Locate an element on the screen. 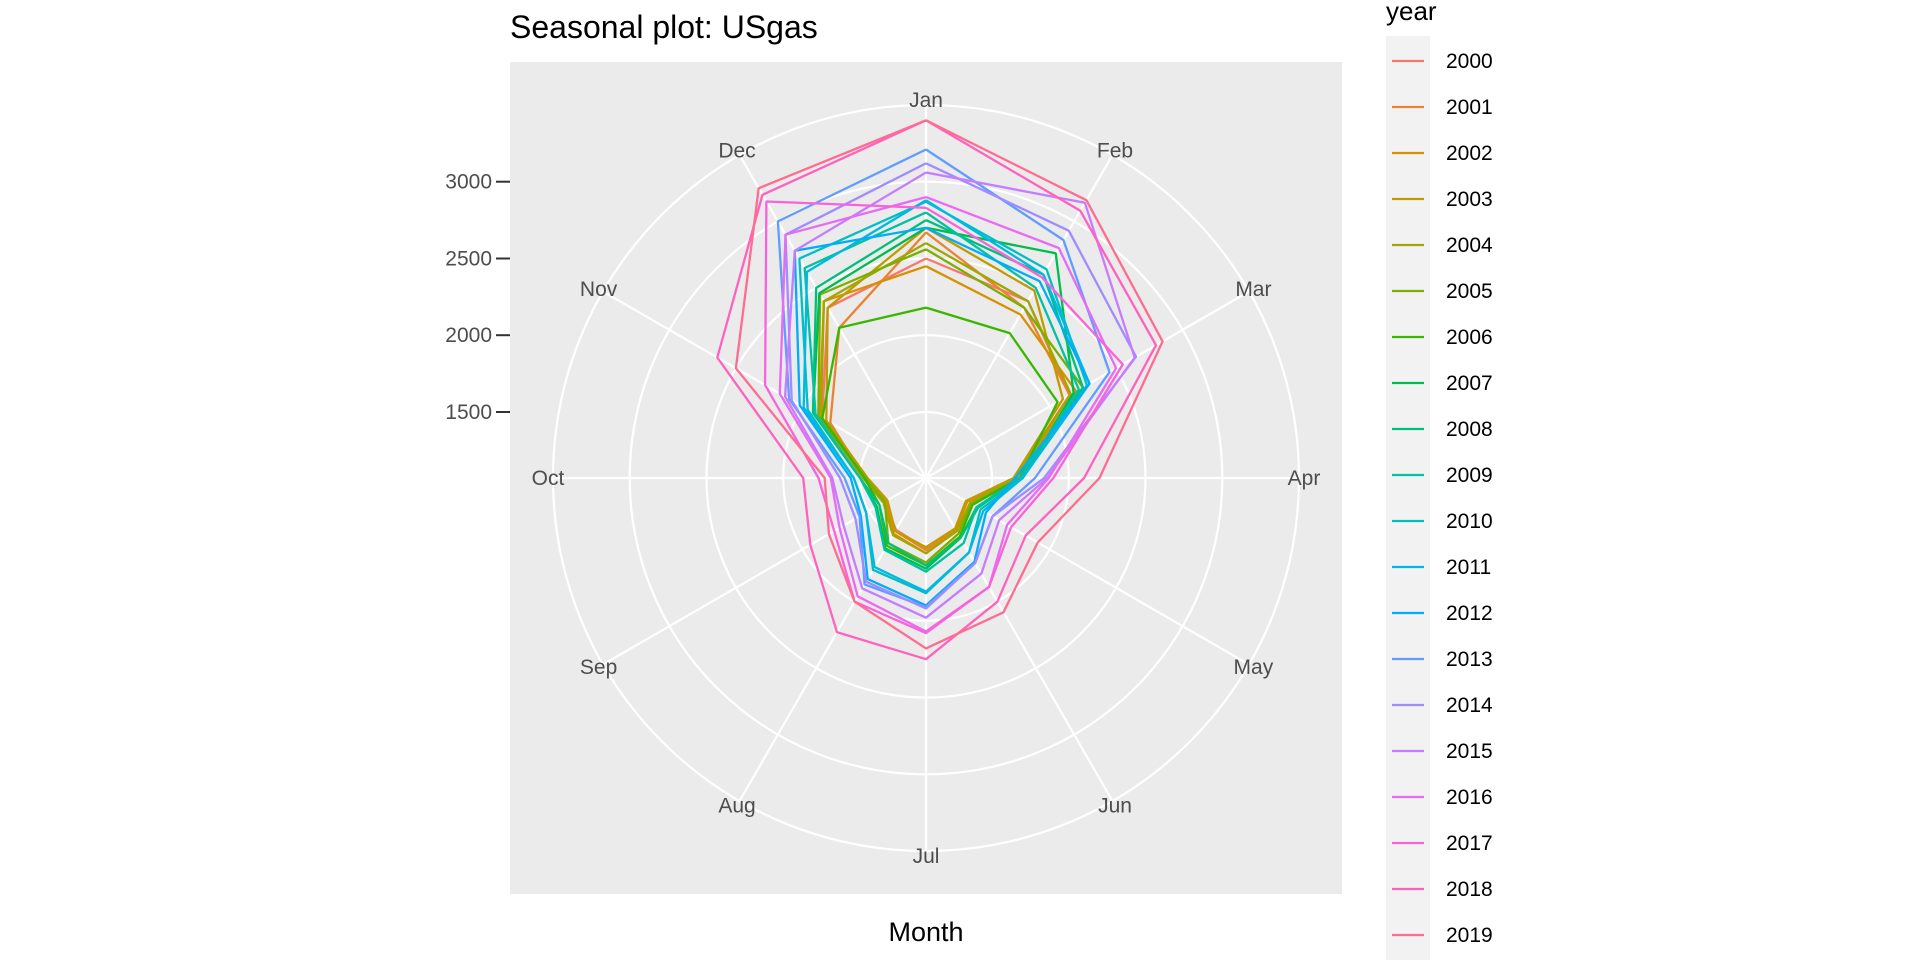 This screenshot has width=1920, height=960. series-line-2008 is located at coordinates (948, 393).